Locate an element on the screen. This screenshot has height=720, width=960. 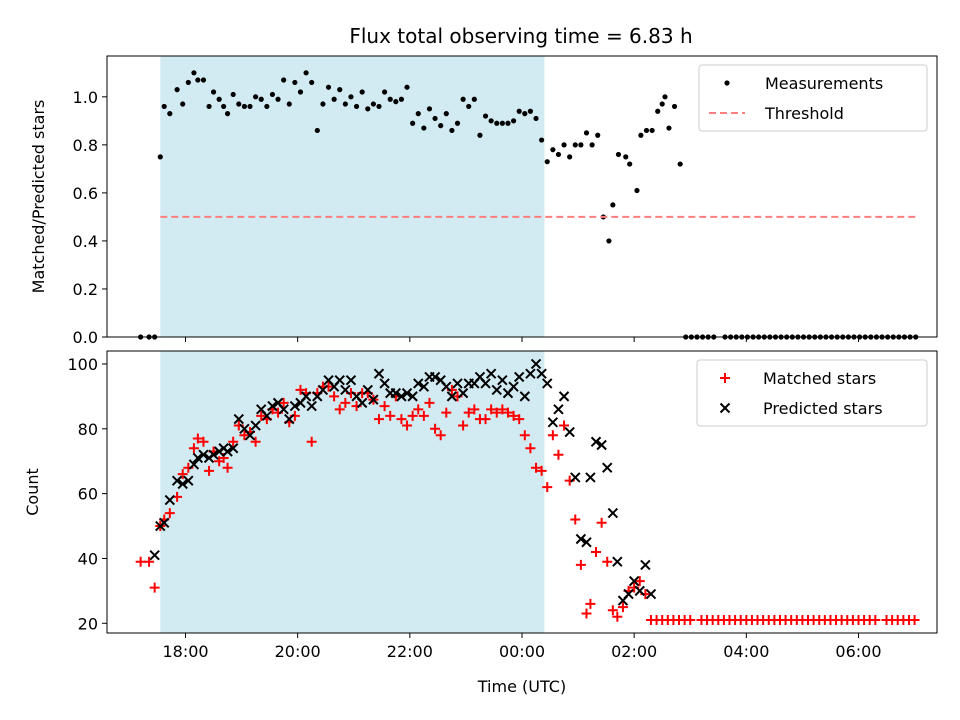
legend-label: Predicted stars is located at coordinates (823, 408).